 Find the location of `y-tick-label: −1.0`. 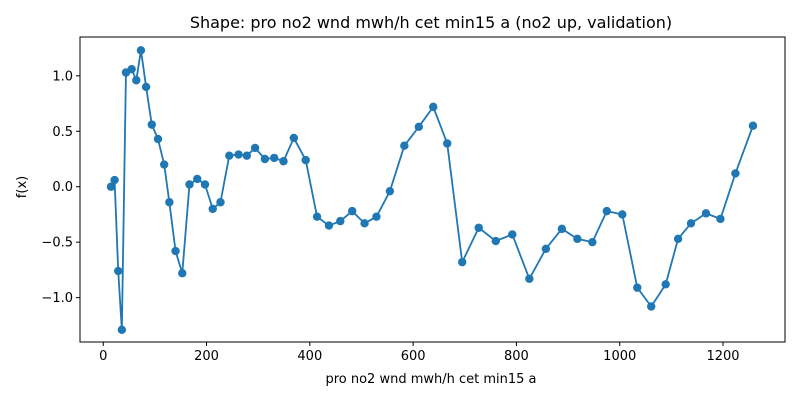

y-tick-label: −1.0 is located at coordinates (57, 298).